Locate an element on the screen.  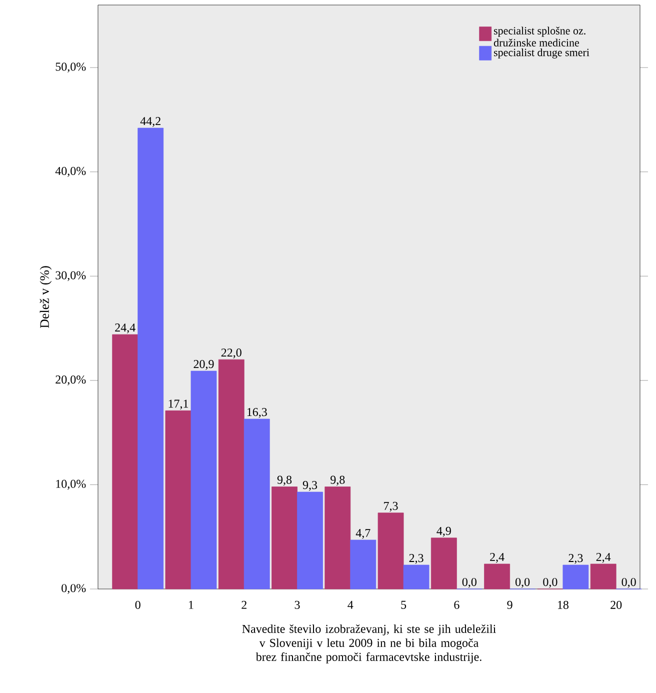
y-axis-title: Delež v (%) is located at coordinates (46, 297).